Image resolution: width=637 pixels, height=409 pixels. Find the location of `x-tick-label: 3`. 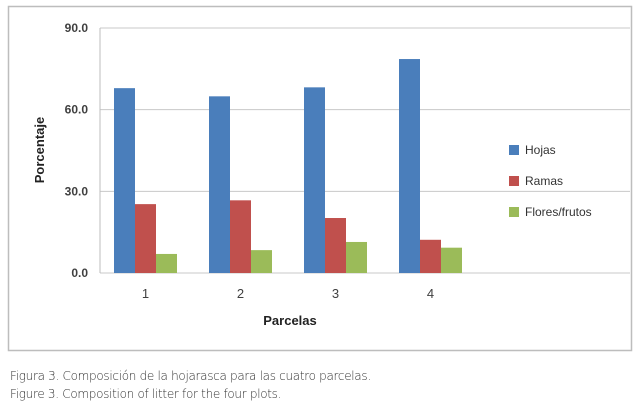

x-tick-label: 3 is located at coordinates (335, 293).